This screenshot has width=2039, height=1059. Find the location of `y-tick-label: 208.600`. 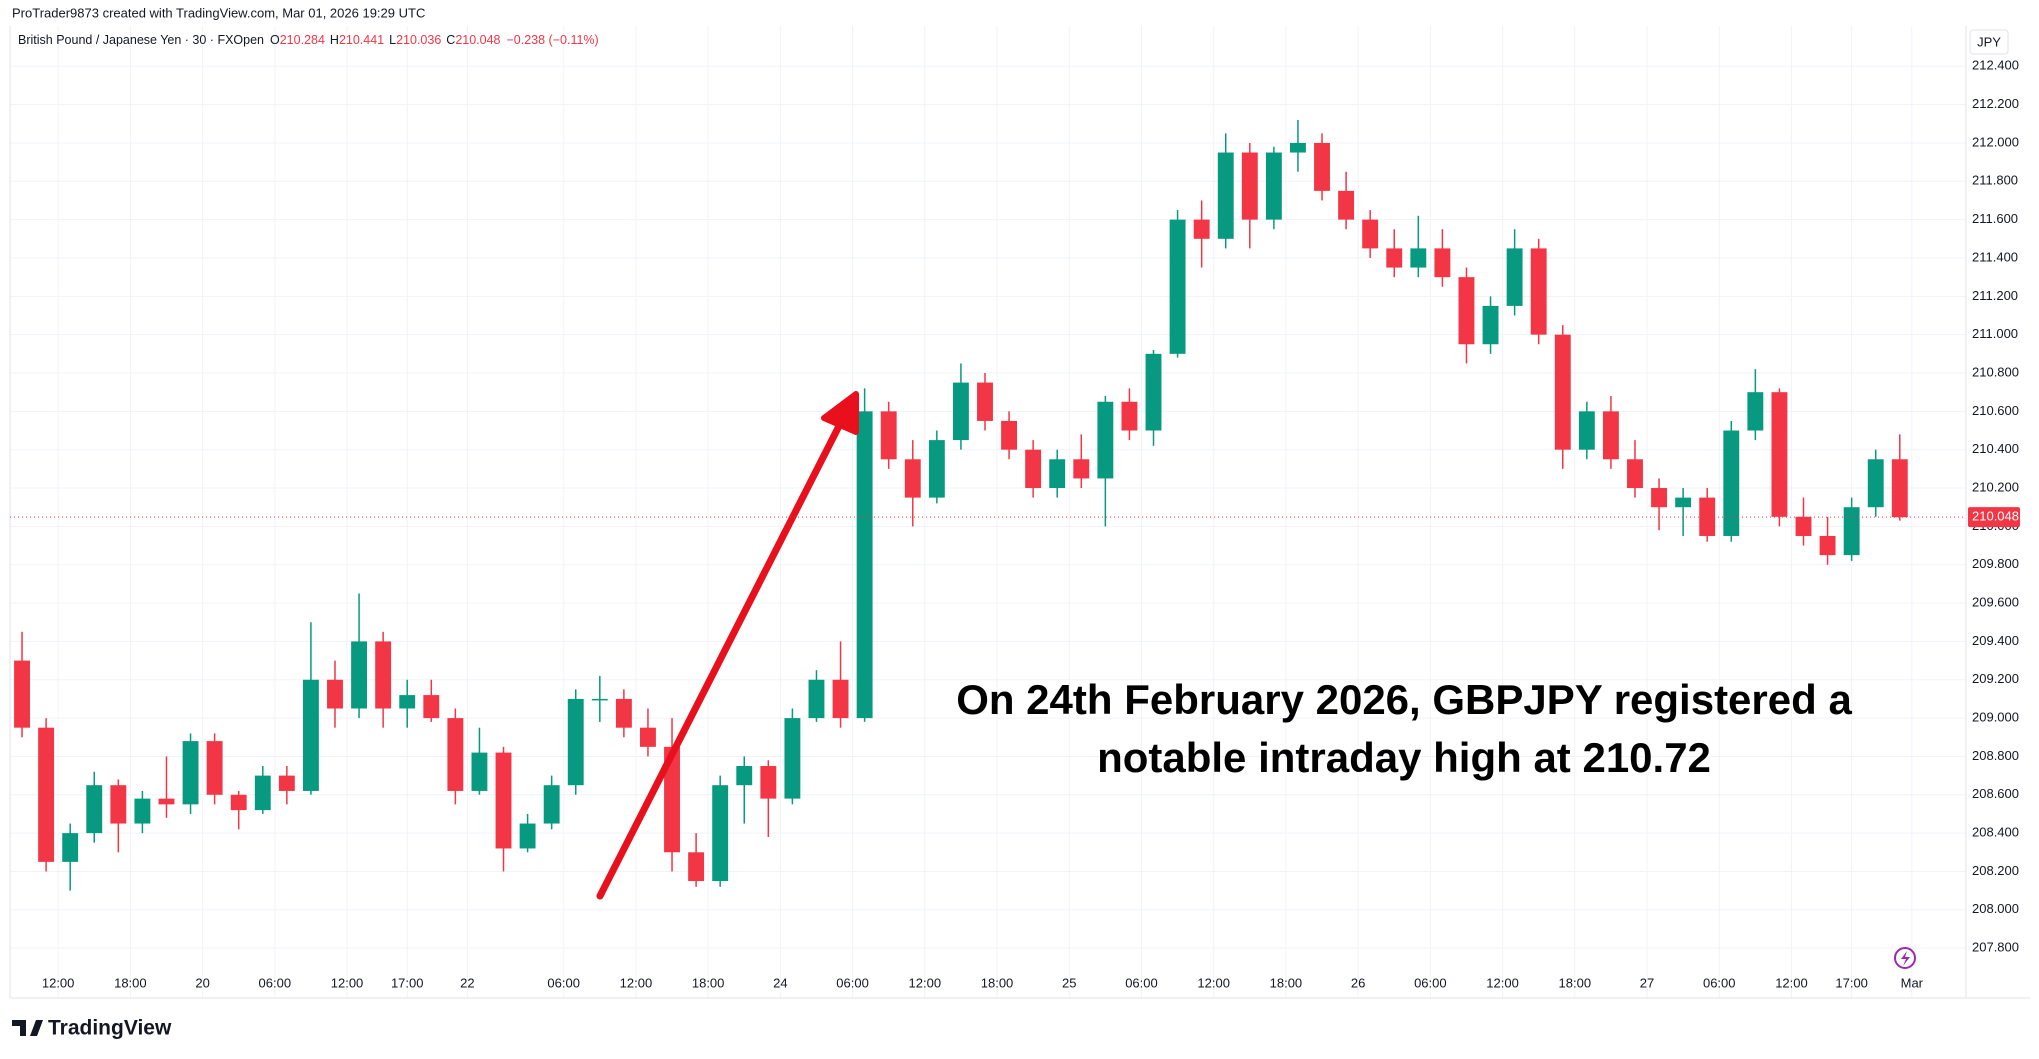

y-tick-label: 208.600 is located at coordinates (1995, 793).